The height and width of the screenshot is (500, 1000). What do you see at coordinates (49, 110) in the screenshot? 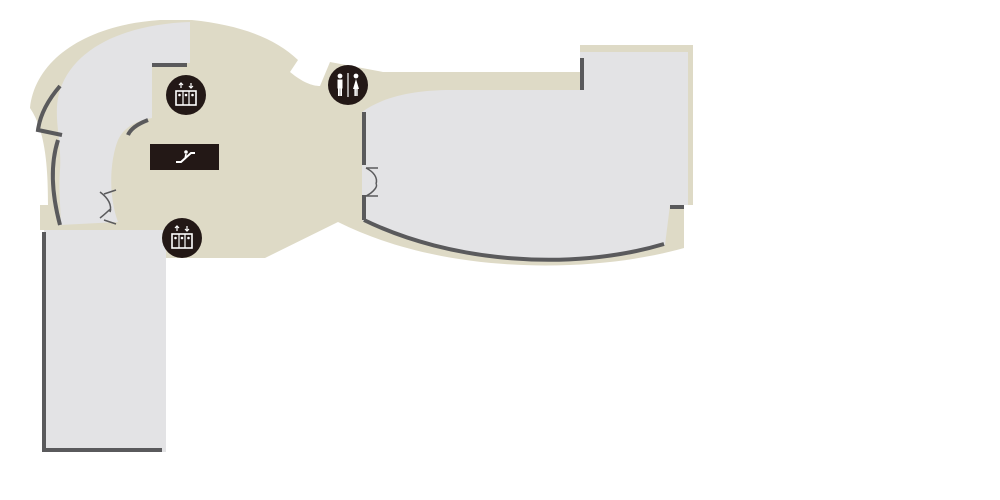
I see `wall-left-curve-outer` at bounding box center [49, 110].